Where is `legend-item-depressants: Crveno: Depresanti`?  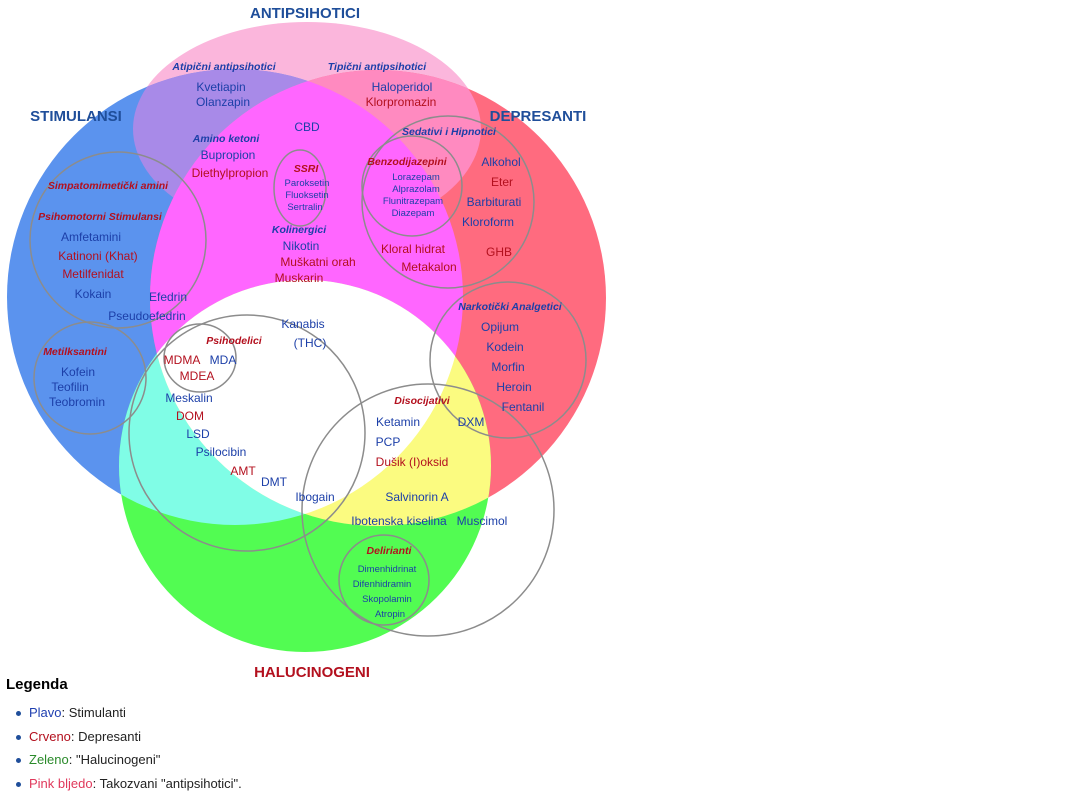
legend-item-depressants: Crveno: Depresanti is located at coordinates (306, 737).